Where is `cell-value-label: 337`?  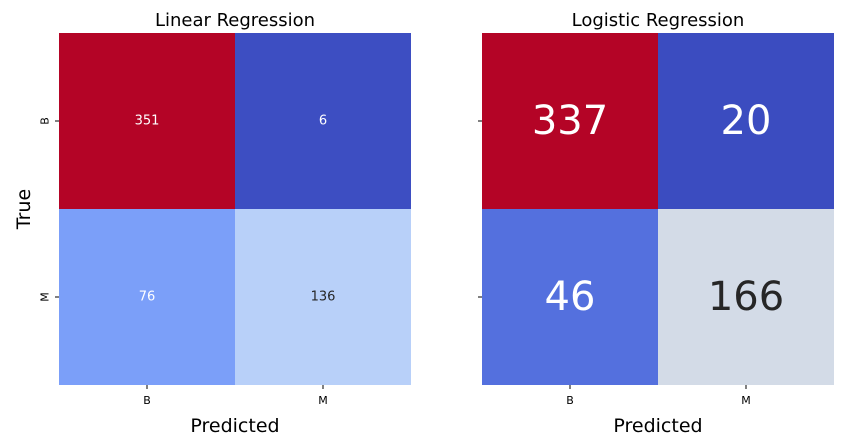 cell-value-label: 337 is located at coordinates (570, 121).